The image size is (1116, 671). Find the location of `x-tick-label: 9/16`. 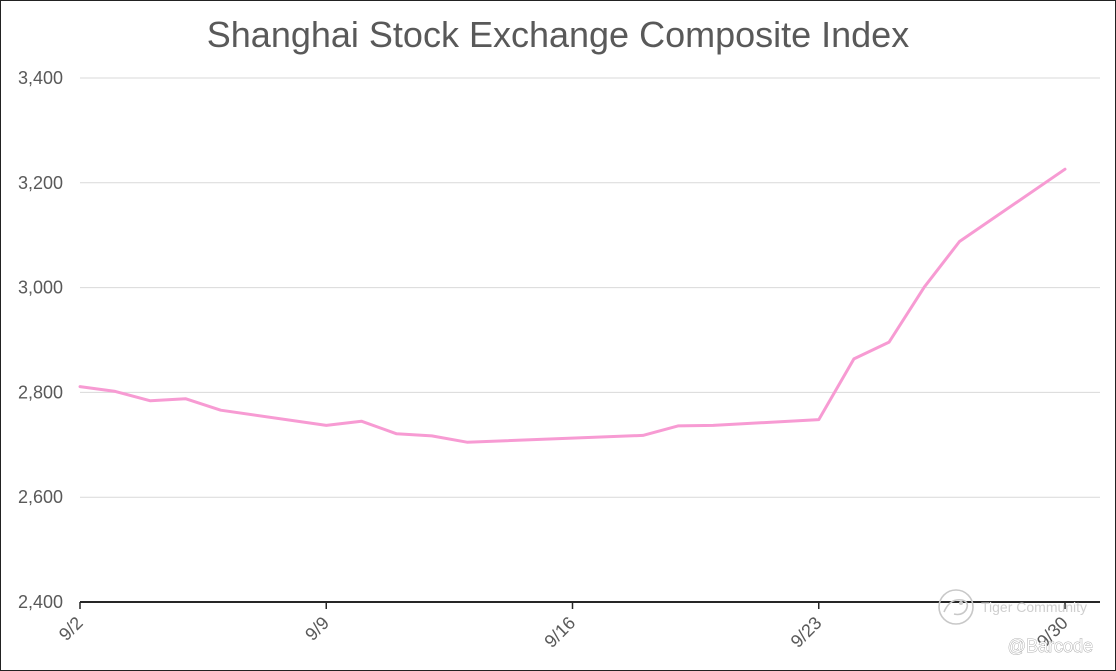

x-tick-label: 9/16 is located at coordinates (559, 632).